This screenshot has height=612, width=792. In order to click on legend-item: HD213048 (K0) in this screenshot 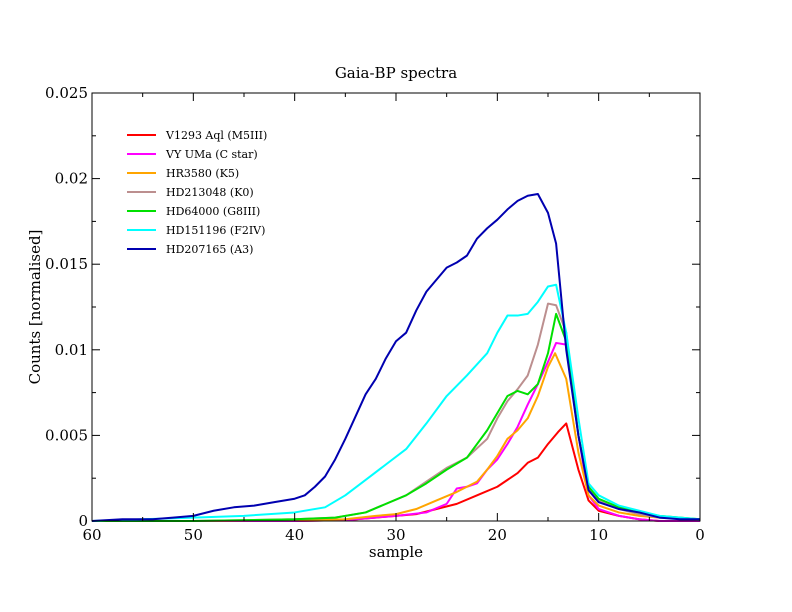, I will do `click(190, 192)`.